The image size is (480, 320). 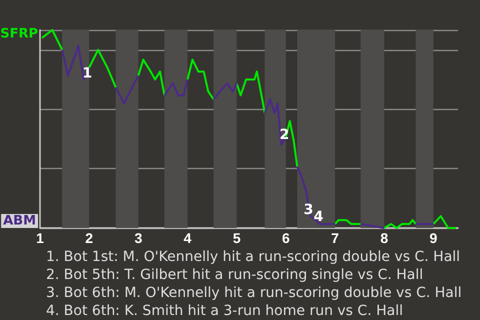 What do you see at coordinates (254, 257) in the screenshot?
I see `text: 1. Bot 1st: M. O'Kennelly hit a run-scoring double vs C. Hall` at bounding box center [254, 257].